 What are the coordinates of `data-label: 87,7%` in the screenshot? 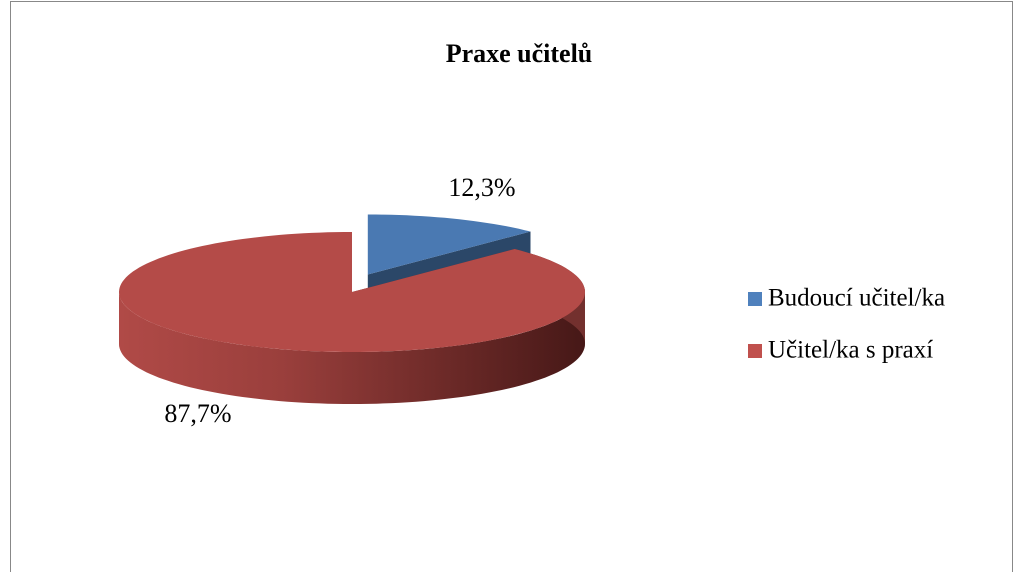 It's located at (197, 413).